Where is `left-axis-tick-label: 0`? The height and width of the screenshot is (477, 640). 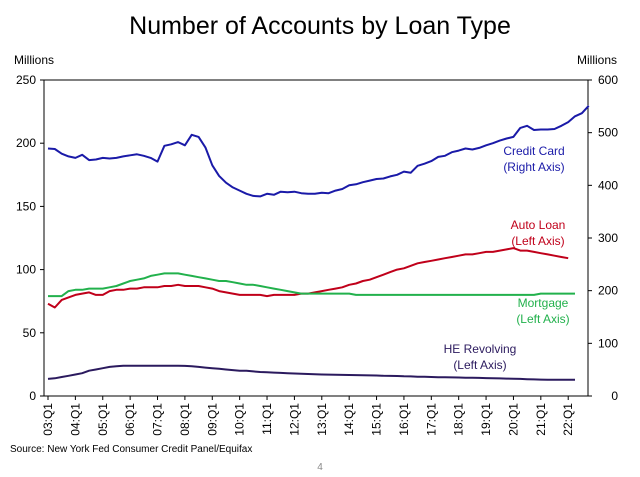
left-axis-tick-label: 0 is located at coordinates (32, 396).